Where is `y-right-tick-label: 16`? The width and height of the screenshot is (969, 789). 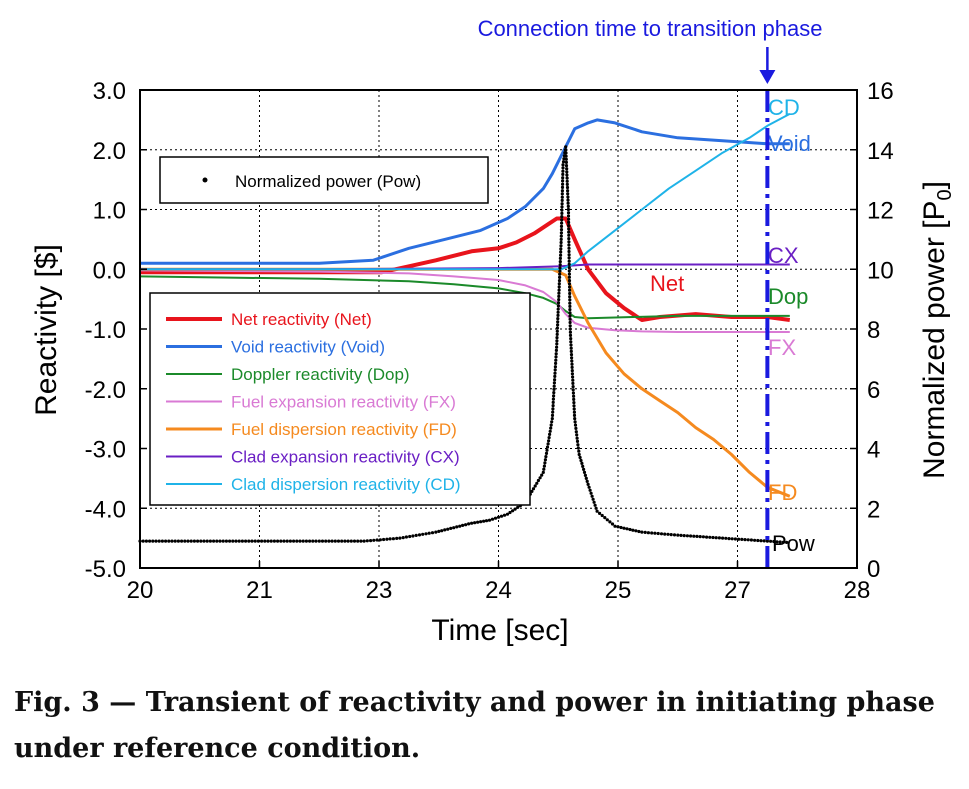 y-right-tick-label: 16 is located at coordinates (880, 91).